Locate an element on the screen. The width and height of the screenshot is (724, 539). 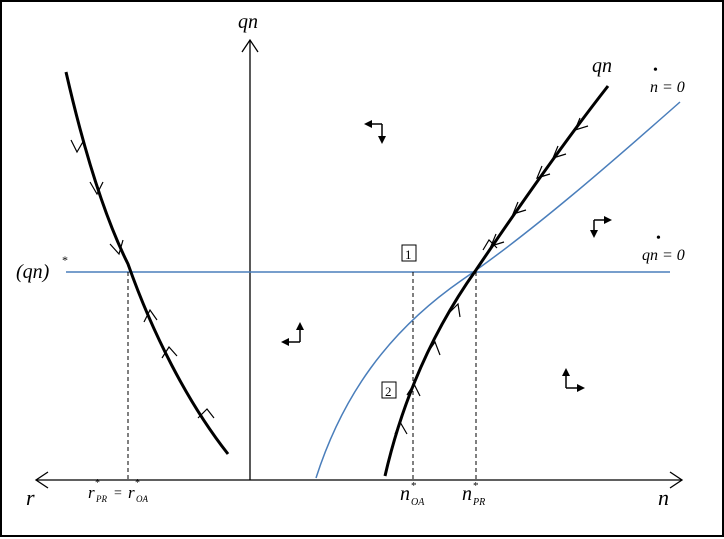
qn-star-superscript: * is located at coordinates (65, 260).